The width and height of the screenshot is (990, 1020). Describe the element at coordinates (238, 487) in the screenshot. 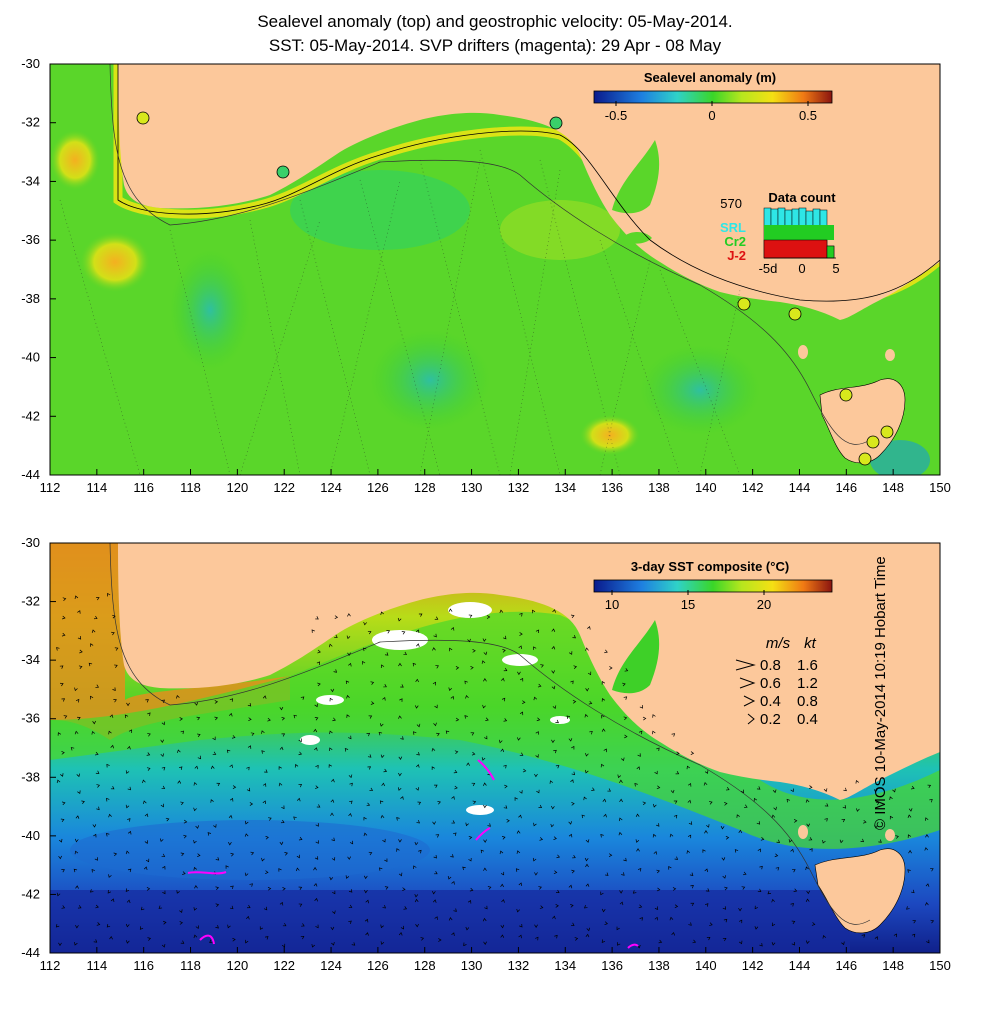

I see `x-tick-label: 120` at that location.